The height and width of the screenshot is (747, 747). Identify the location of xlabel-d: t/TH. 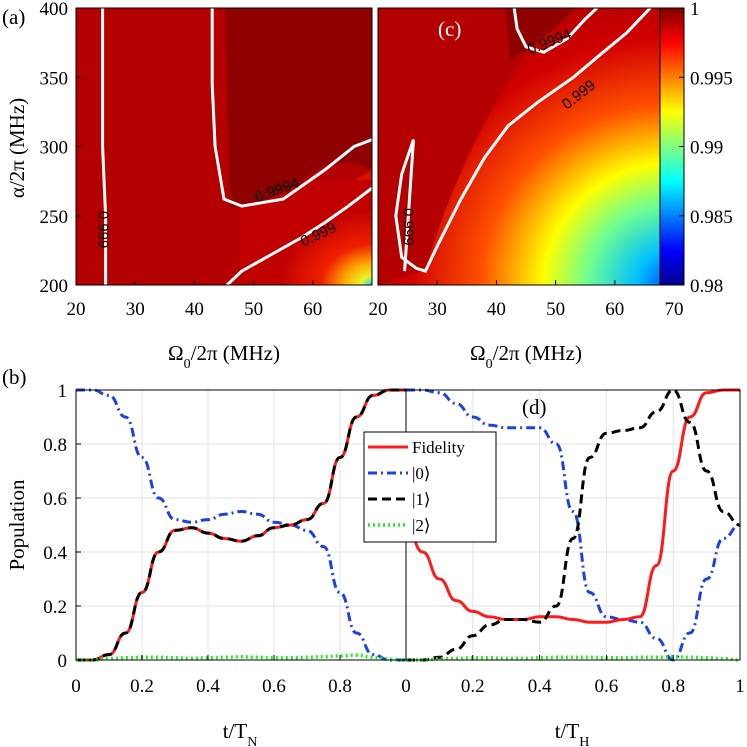
(572, 733).